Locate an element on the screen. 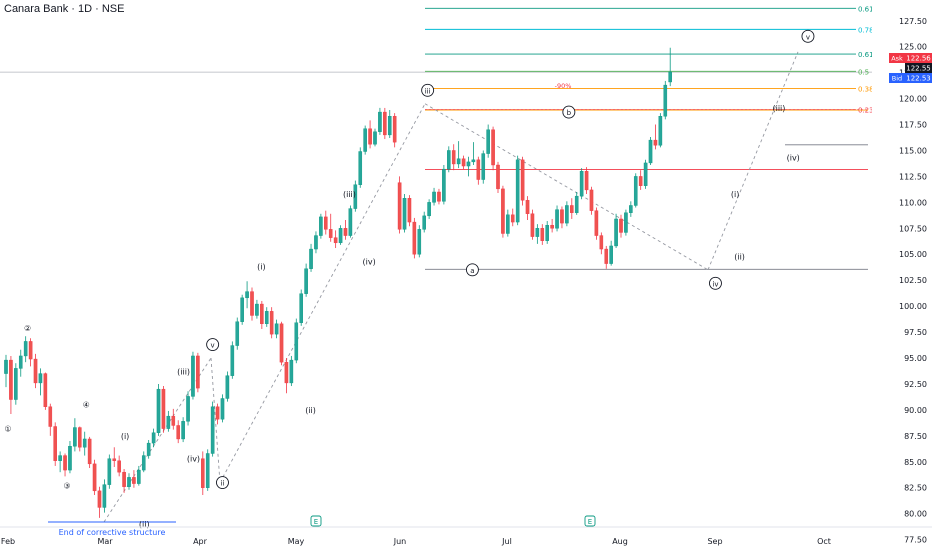 The image size is (932, 554). price-tag-value: 122.53 is located at coordinates (918, 79).